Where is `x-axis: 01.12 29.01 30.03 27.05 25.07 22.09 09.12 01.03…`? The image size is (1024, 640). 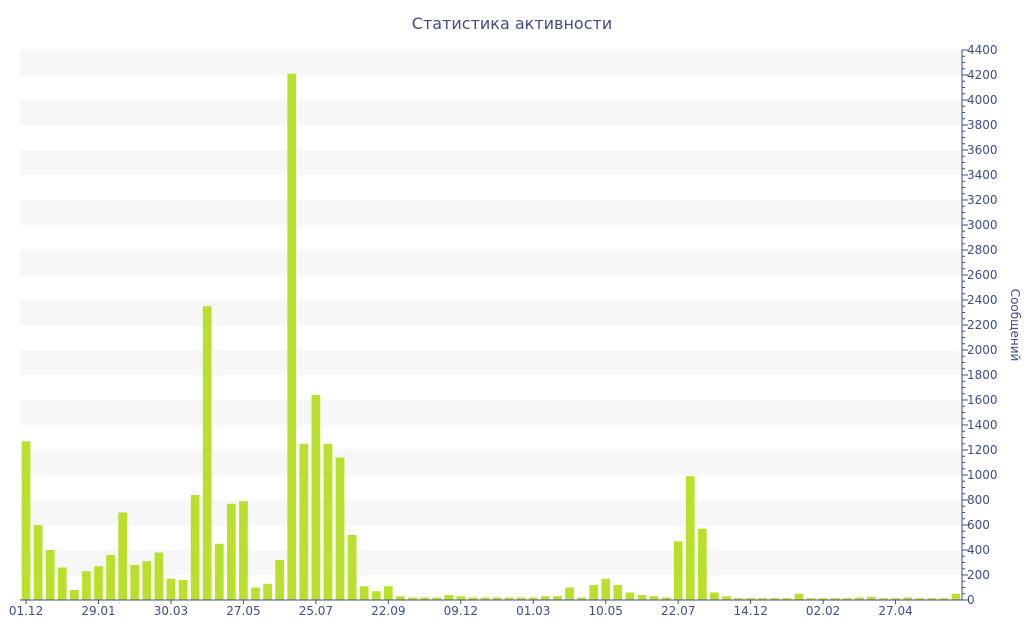 x-axis: 01.12 29.01 30.03 27.05 25.07 22.09 09.12 01.03… is located at coordinates (485, 608).